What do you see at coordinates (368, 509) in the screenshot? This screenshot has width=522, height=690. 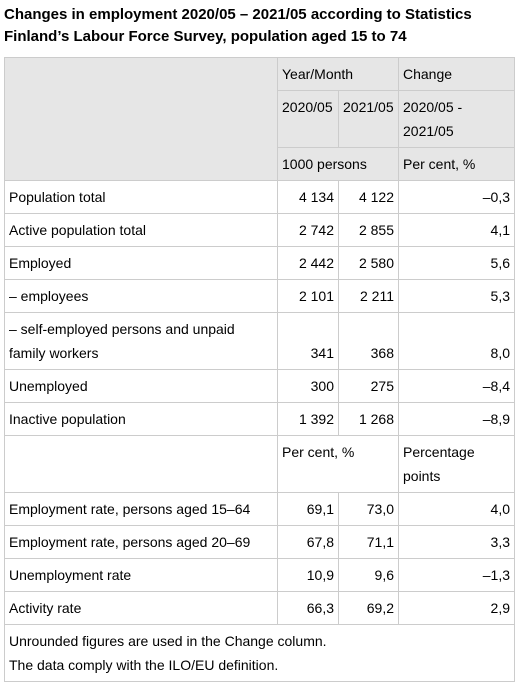 I see `value-cell: 73,0` at bounding box center [368, 509].